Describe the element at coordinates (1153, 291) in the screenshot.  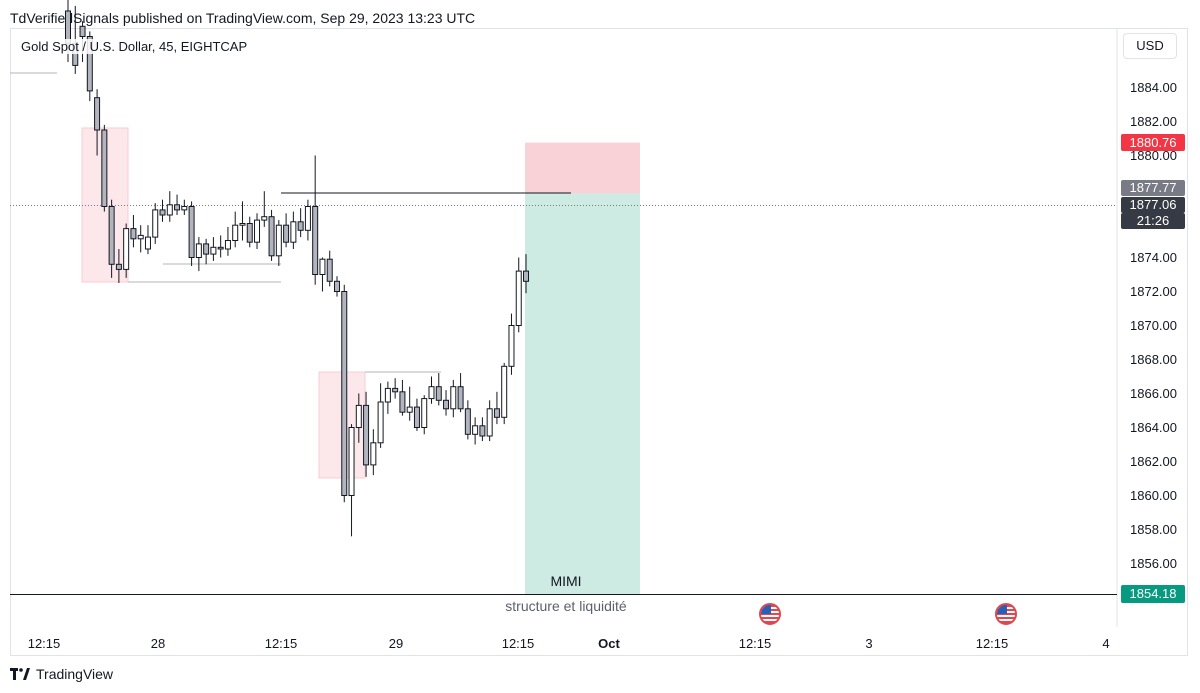
I see `y-tick: 1872.00` at that location.